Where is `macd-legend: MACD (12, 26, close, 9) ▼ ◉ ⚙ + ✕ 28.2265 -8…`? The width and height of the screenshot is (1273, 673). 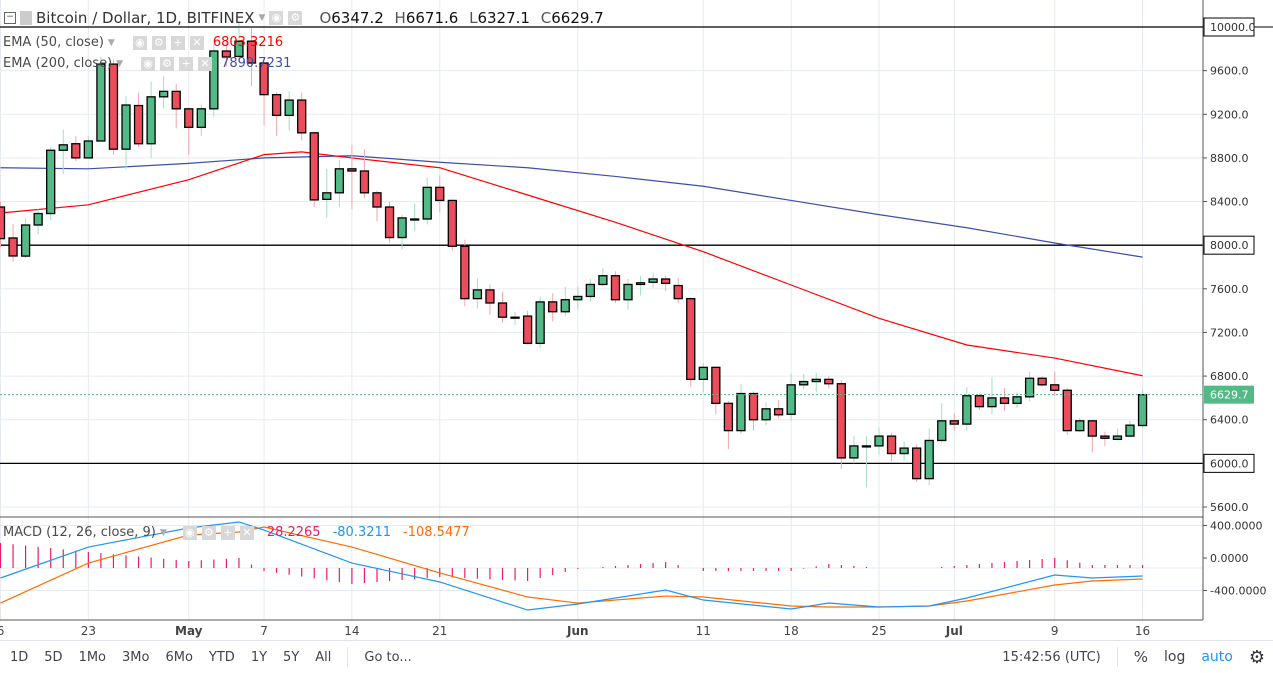 macd-legend: MACD (12, 26, close, 9) ▼ ◉ ⚙ + ✕ 28.2265 -8… is located at coordinates (236, 532).